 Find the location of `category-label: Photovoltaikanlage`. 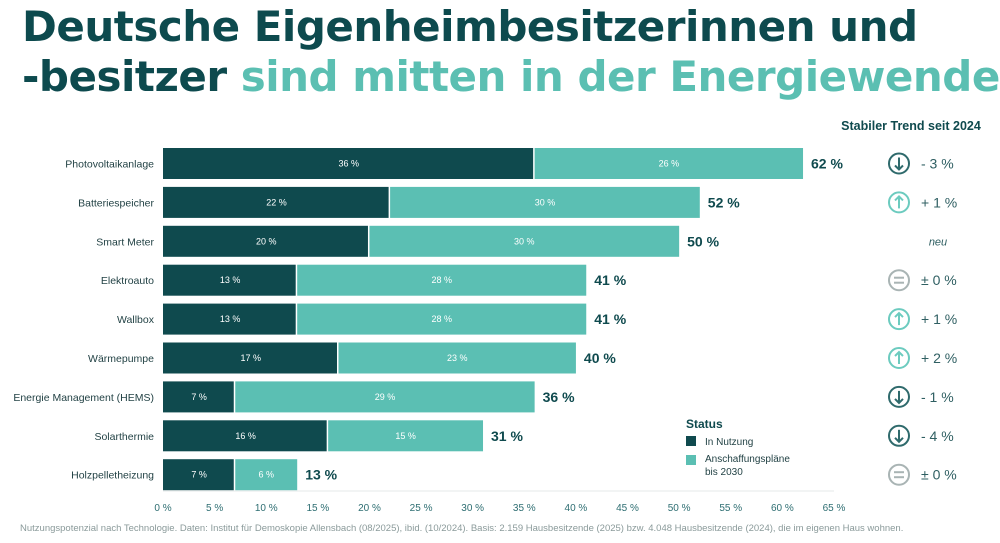

category-label: Photovoltaikanlage is located at coordinates (109, 165).